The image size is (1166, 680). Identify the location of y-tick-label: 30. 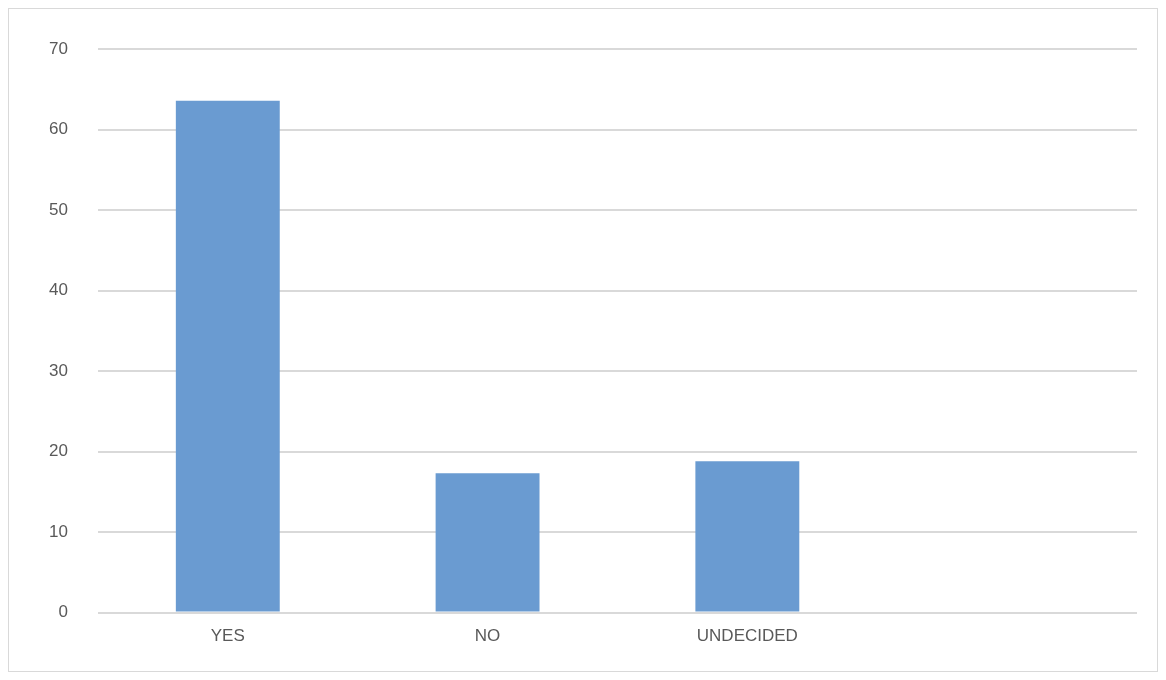
(58, 370).